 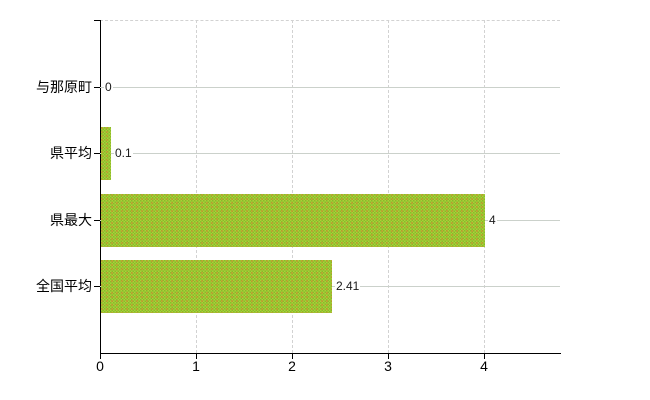 What do you see at coordinates (100, 366) in the screenshot?
I see `x-tick-label: 0` at bounding box center [100, 366].